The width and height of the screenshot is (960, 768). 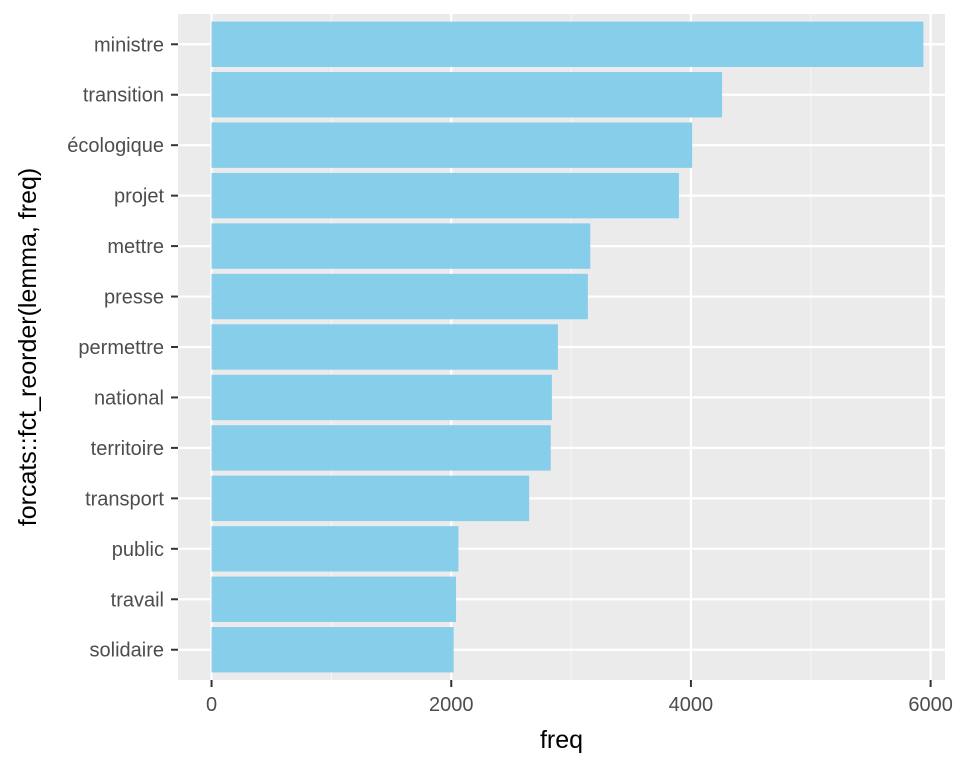 What do you see at coordinates (384, 347) in the screenshot?
I see `bar-permettre` at bounding box center [384, 347].